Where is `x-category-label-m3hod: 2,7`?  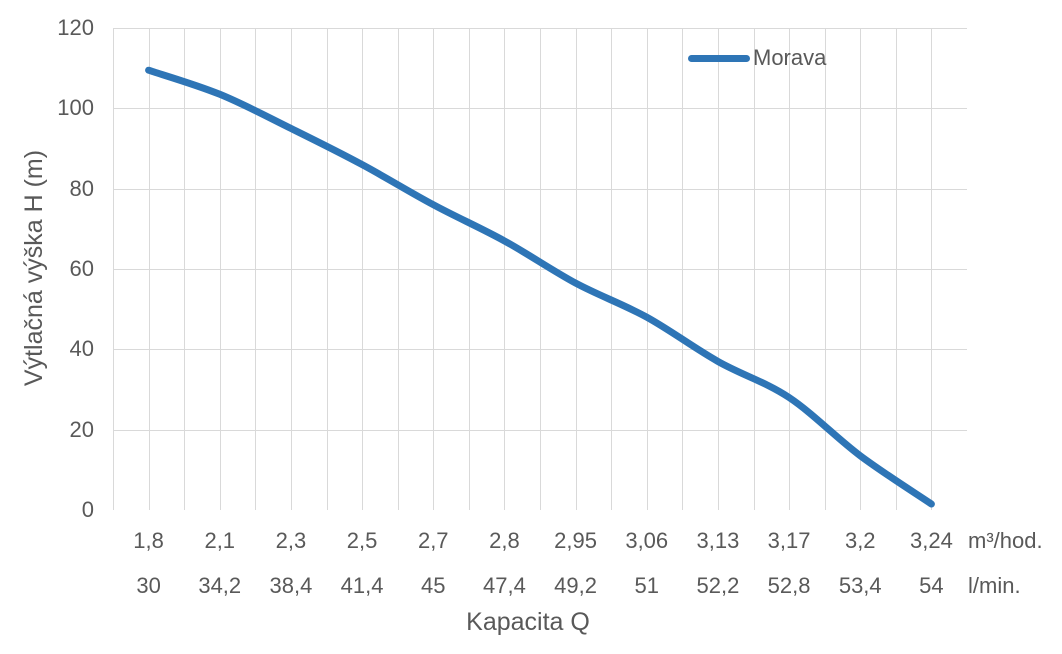 x-category-label-m3hod: 2,7 is located at coordinates (433, 540).